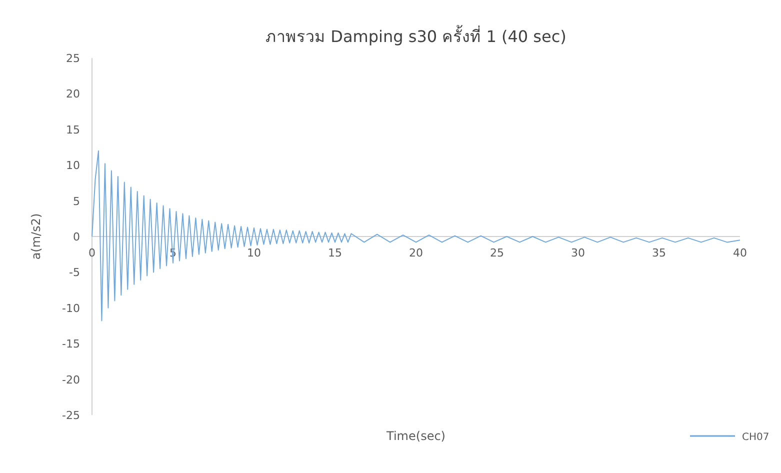 Image resolution: width=781 pixels, height=473 pixels. What do you see at coordinates (740, 253) in the screenshot?
I see `x-tick-label: 40` at bounding box center [740, 253].